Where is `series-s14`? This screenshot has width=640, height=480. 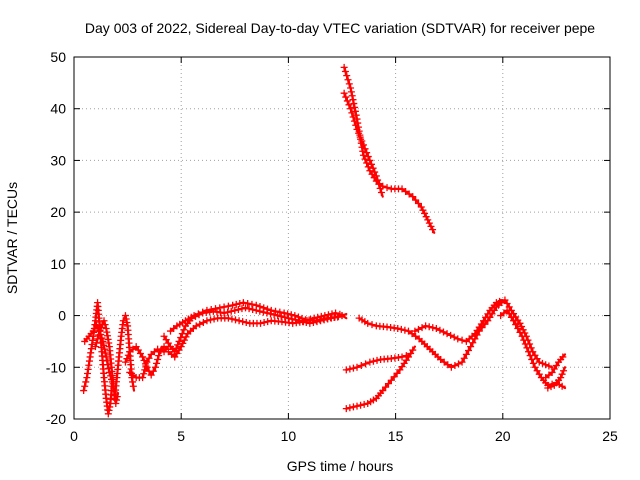 series-s14 is located at coordinates (429, 335).